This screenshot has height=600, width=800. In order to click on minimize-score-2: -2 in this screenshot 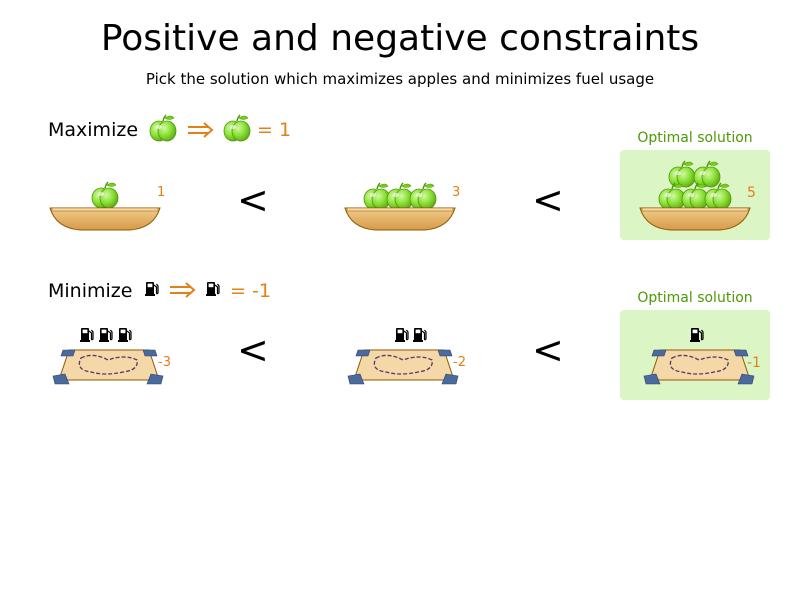, I will do `click(459, 362)`.